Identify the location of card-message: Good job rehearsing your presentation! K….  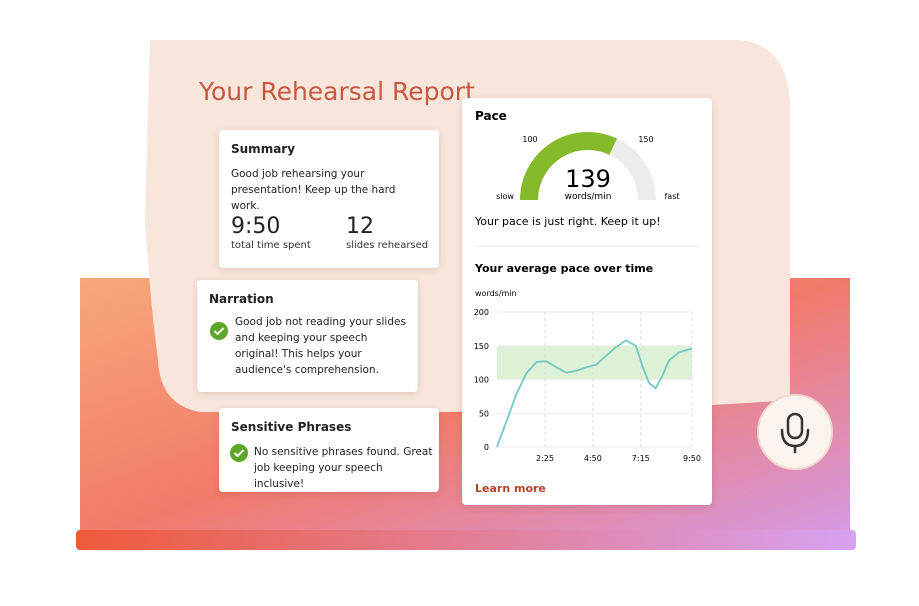
(313, 190).